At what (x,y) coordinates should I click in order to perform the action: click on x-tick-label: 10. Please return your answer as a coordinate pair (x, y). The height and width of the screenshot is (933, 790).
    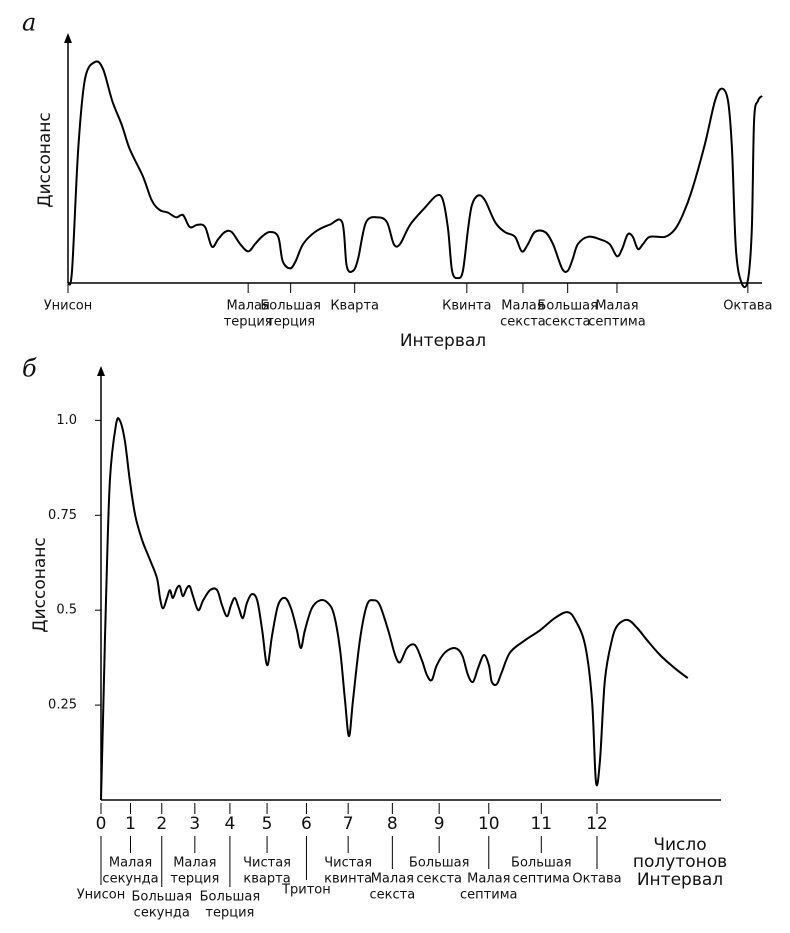
    Looking at the image, I should click on (489, 824).